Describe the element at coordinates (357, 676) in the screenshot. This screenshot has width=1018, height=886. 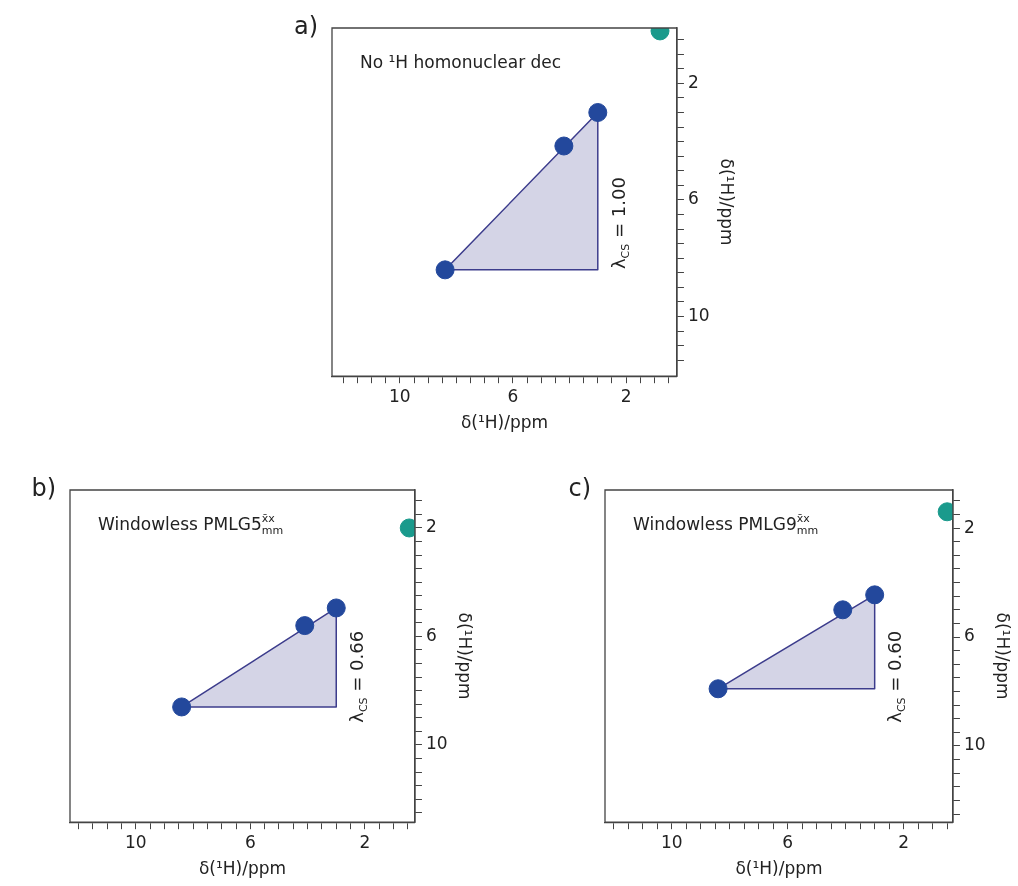
I see `annotation: λCS = 0.66` at that location.